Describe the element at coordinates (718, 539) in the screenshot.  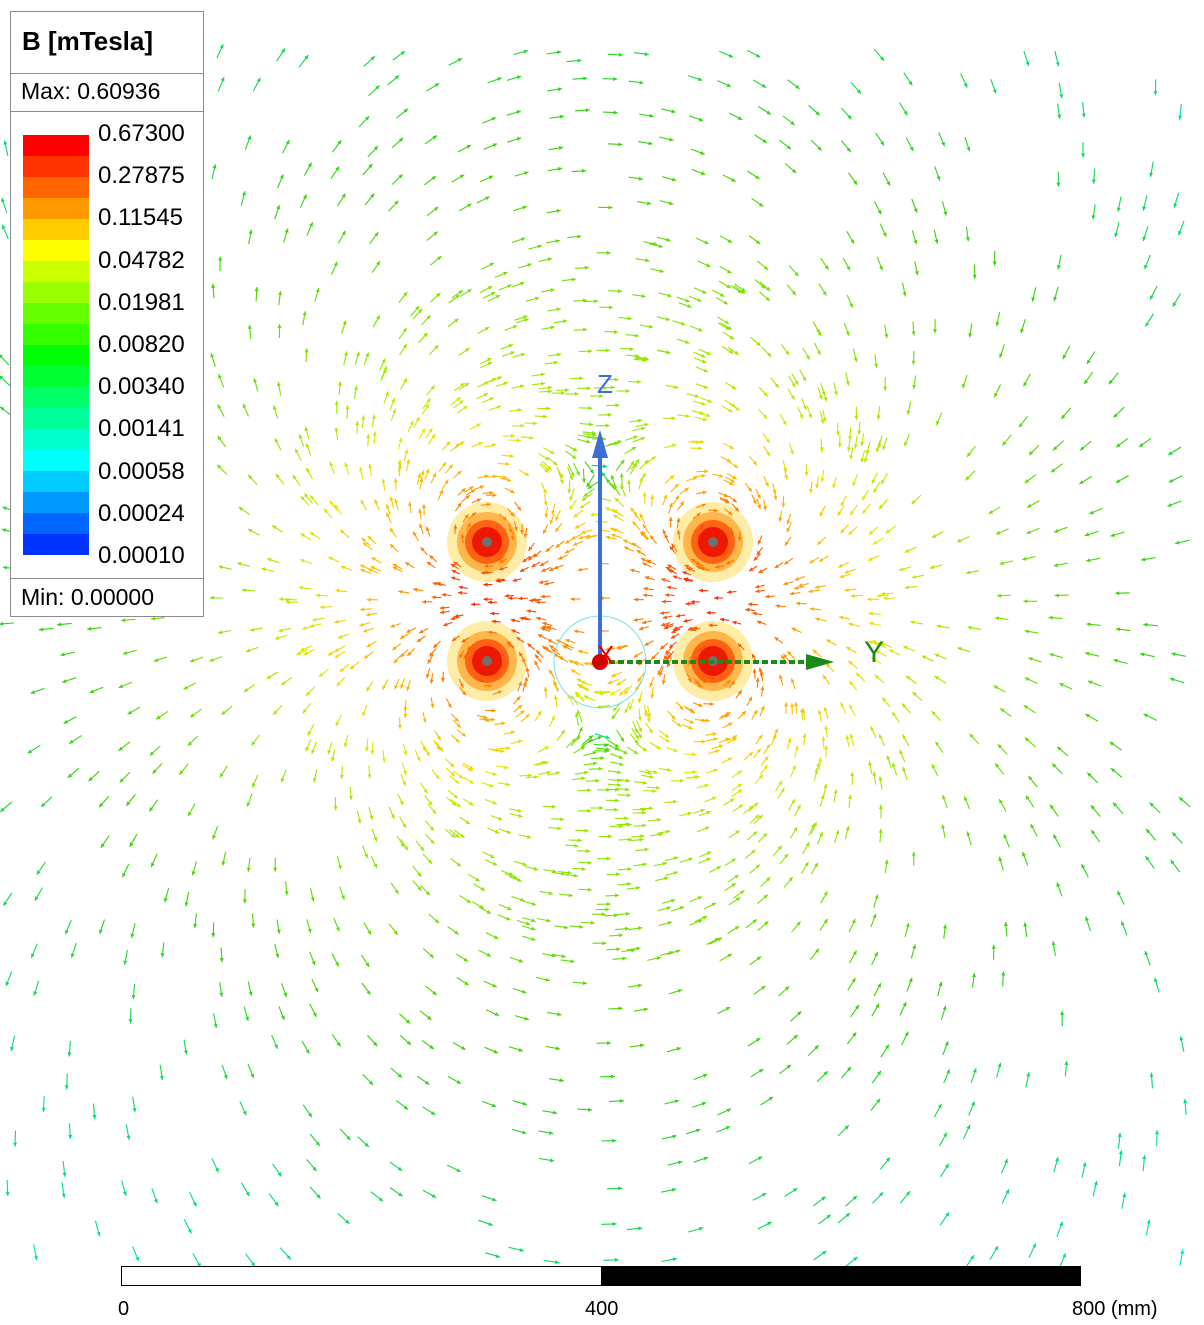
I see `axis-triad: Z Y X` at that location.